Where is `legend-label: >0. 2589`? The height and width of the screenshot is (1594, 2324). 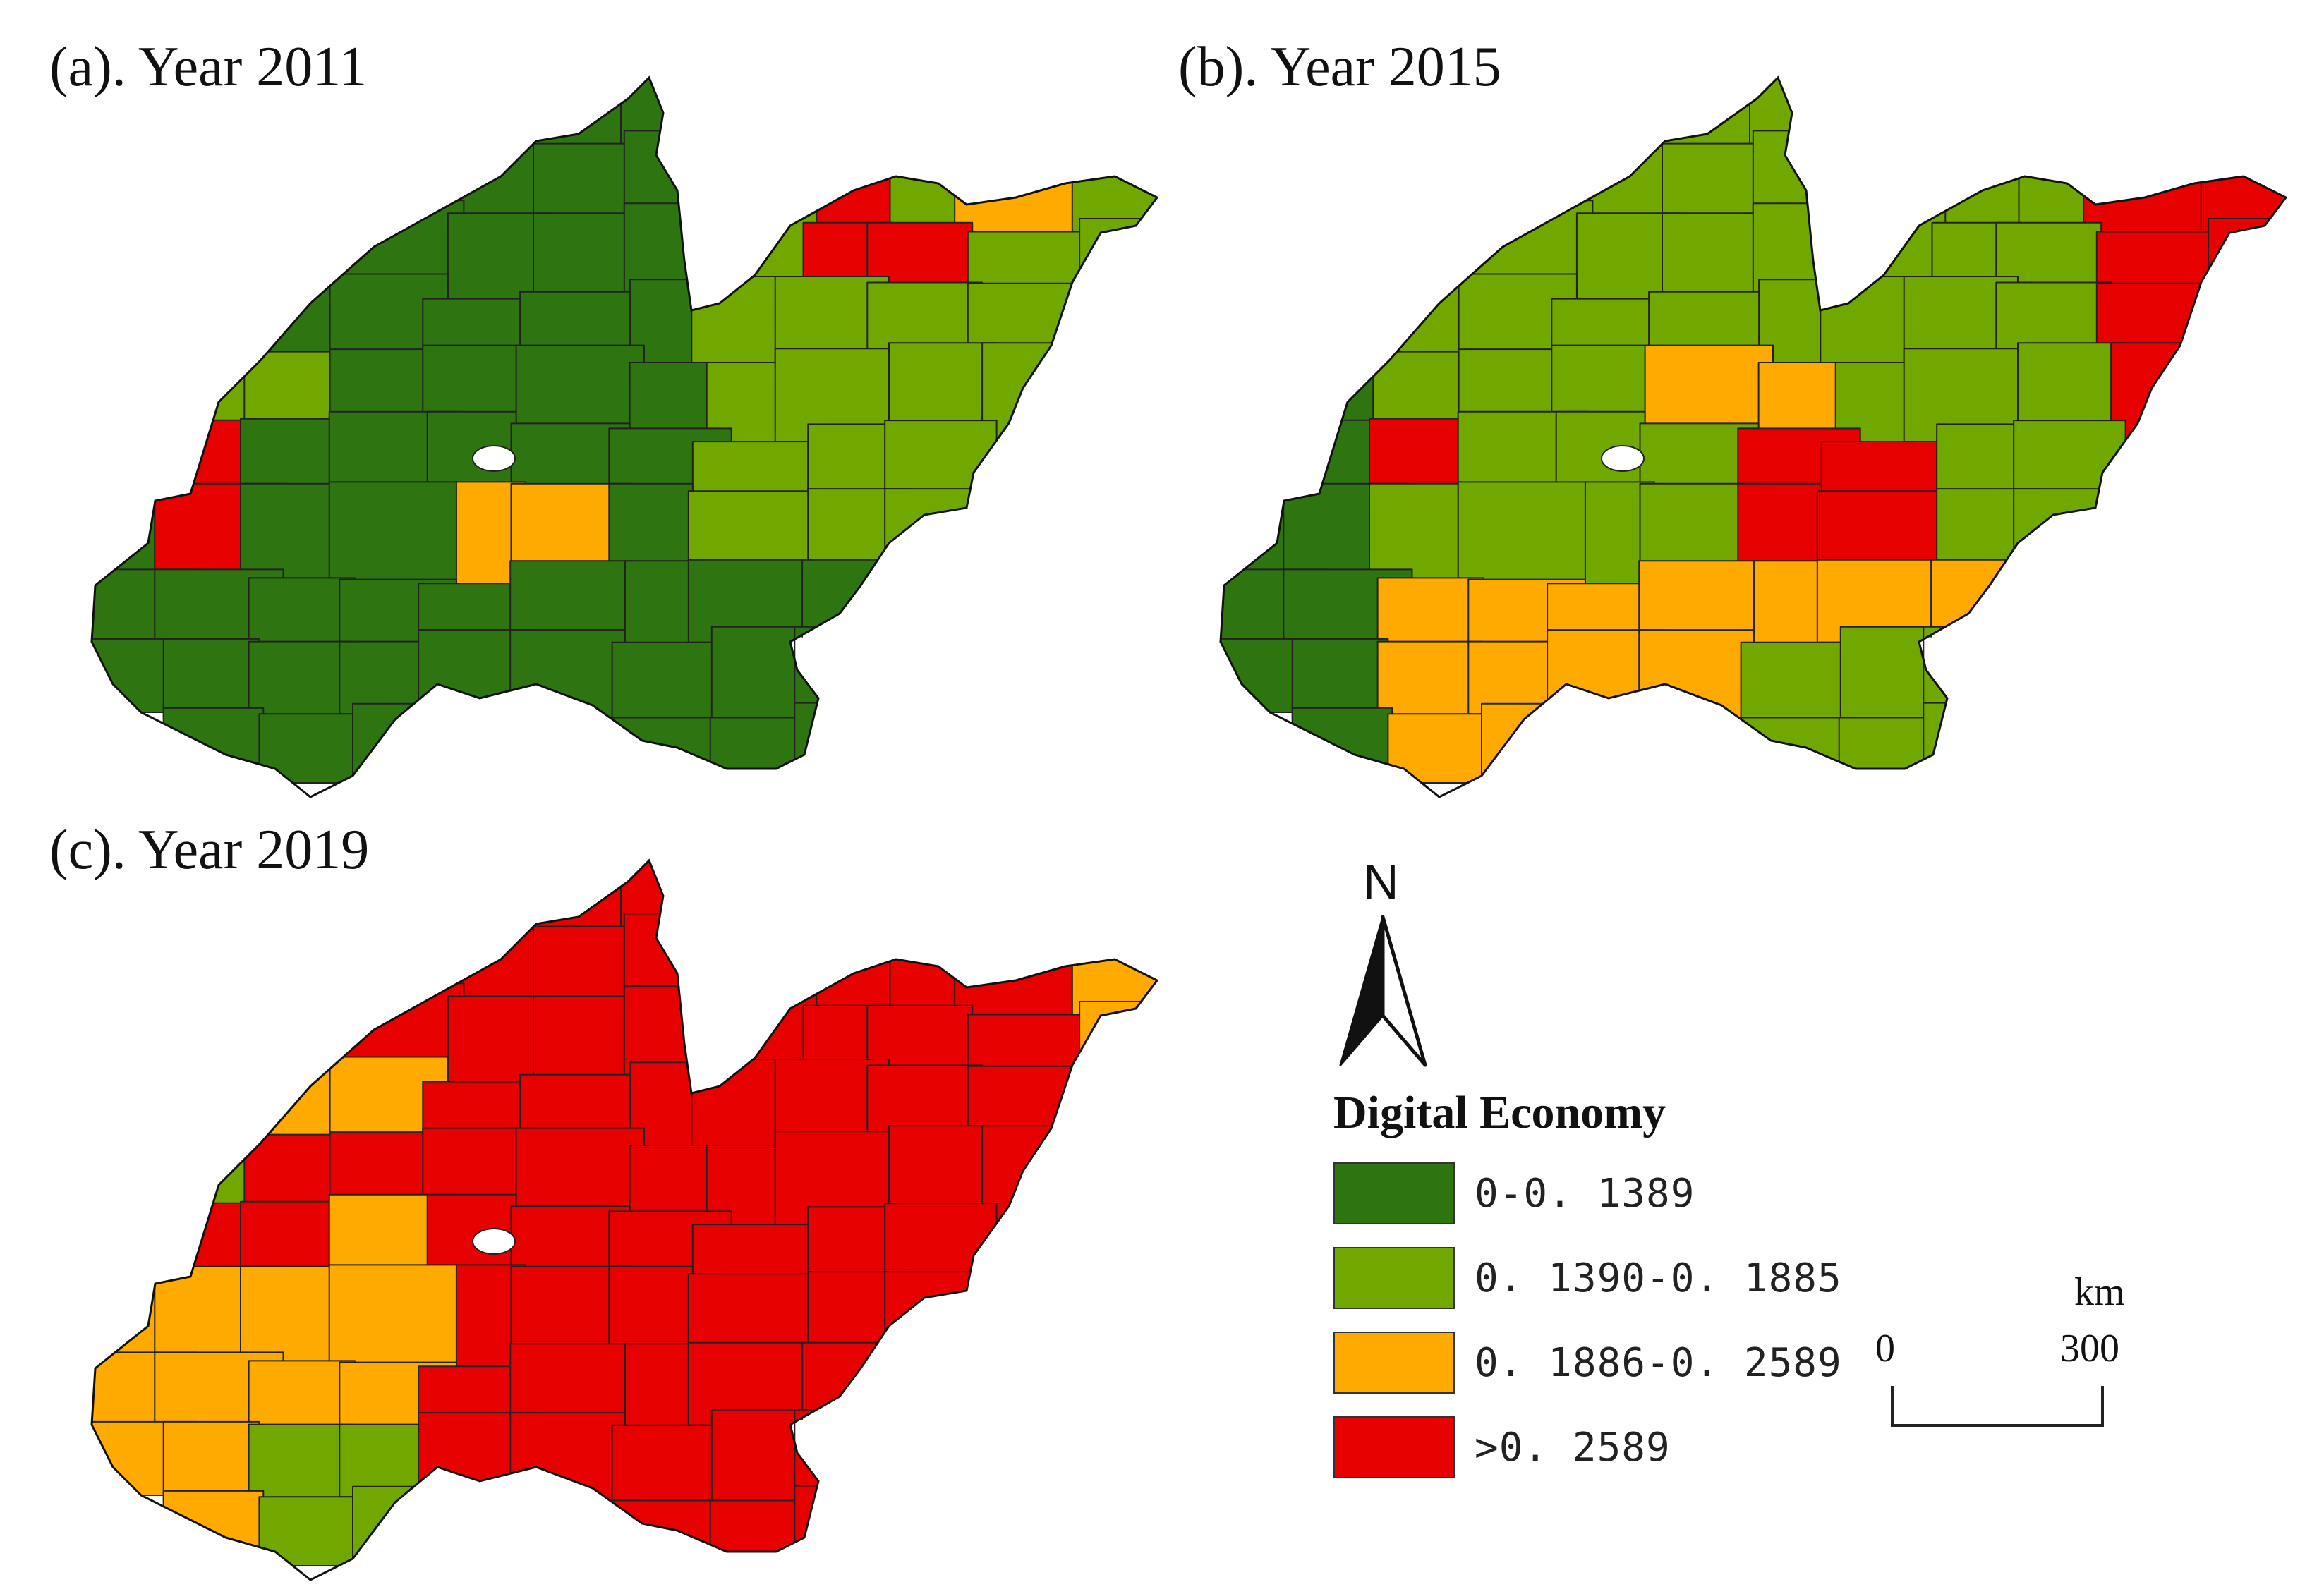
legend-label: >0. 2589 is located at coordinates (1573, 1448).